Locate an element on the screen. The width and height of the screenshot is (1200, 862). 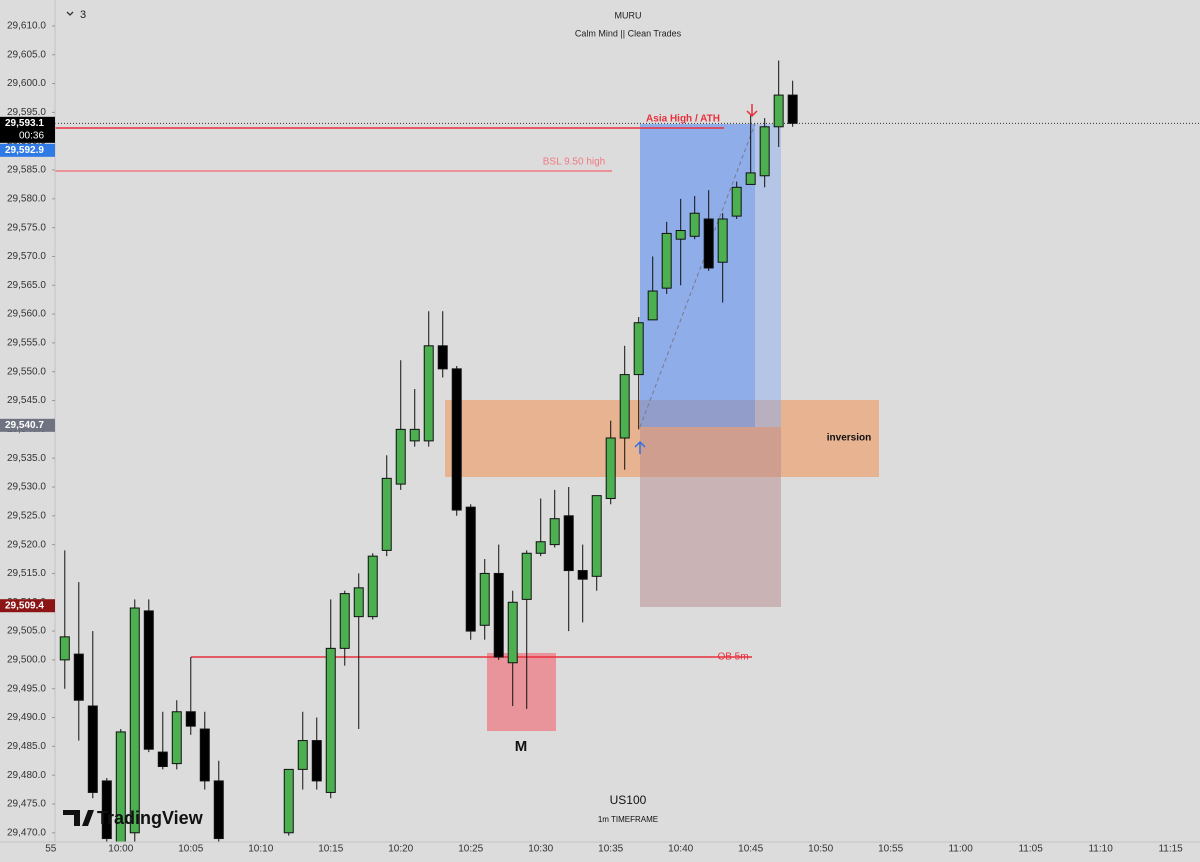
trade-path is located at coordinates (697, 275).